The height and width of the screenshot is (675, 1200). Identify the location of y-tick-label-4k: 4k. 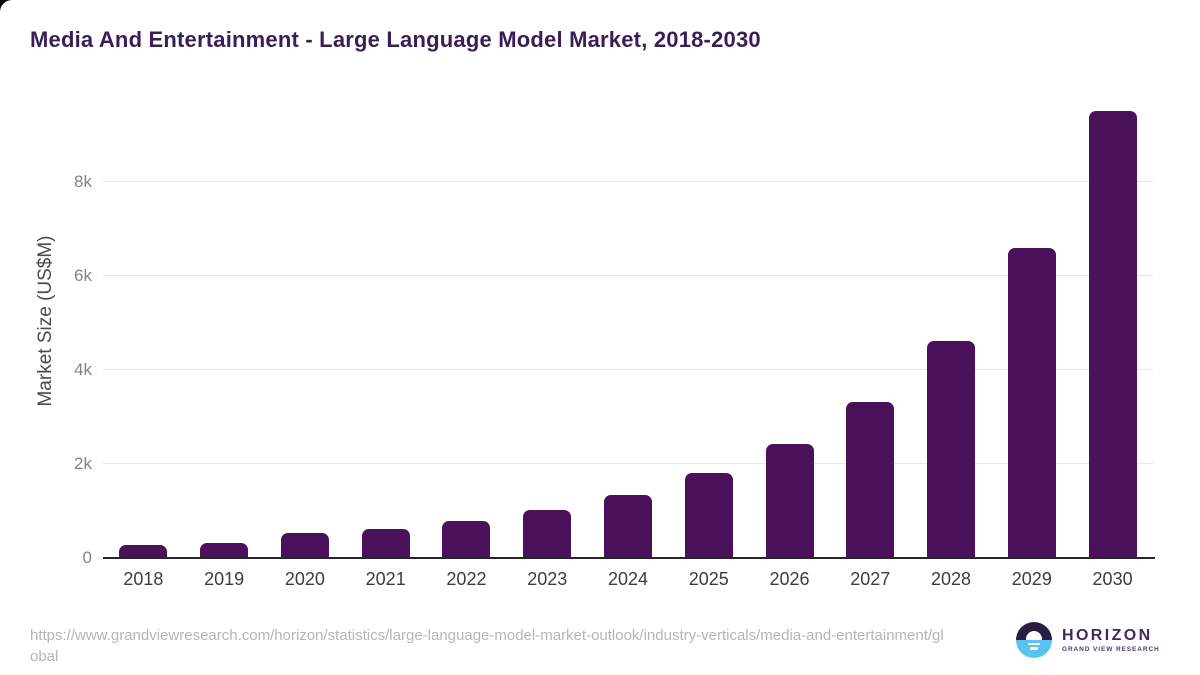
(83, 369).